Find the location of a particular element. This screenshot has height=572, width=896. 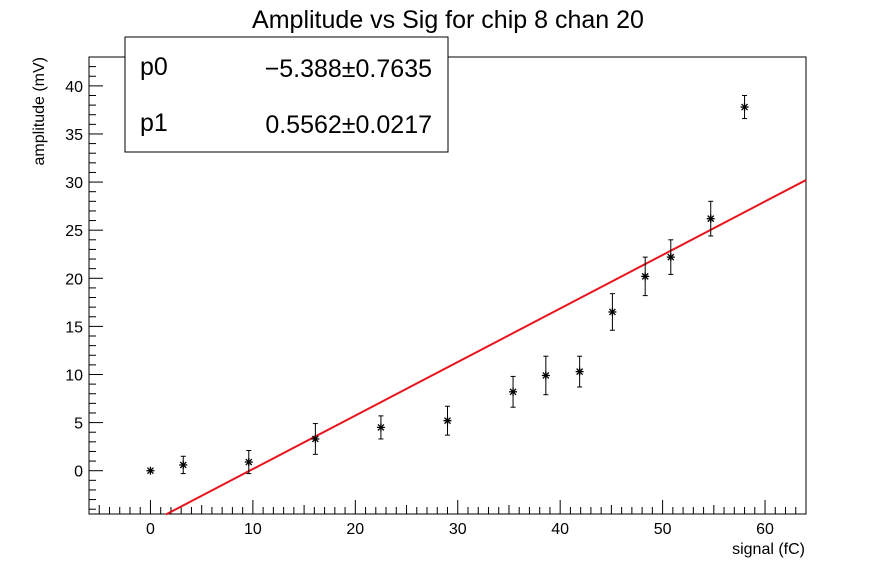

y-tick-label: 5 is located at coordinates (78, 424).